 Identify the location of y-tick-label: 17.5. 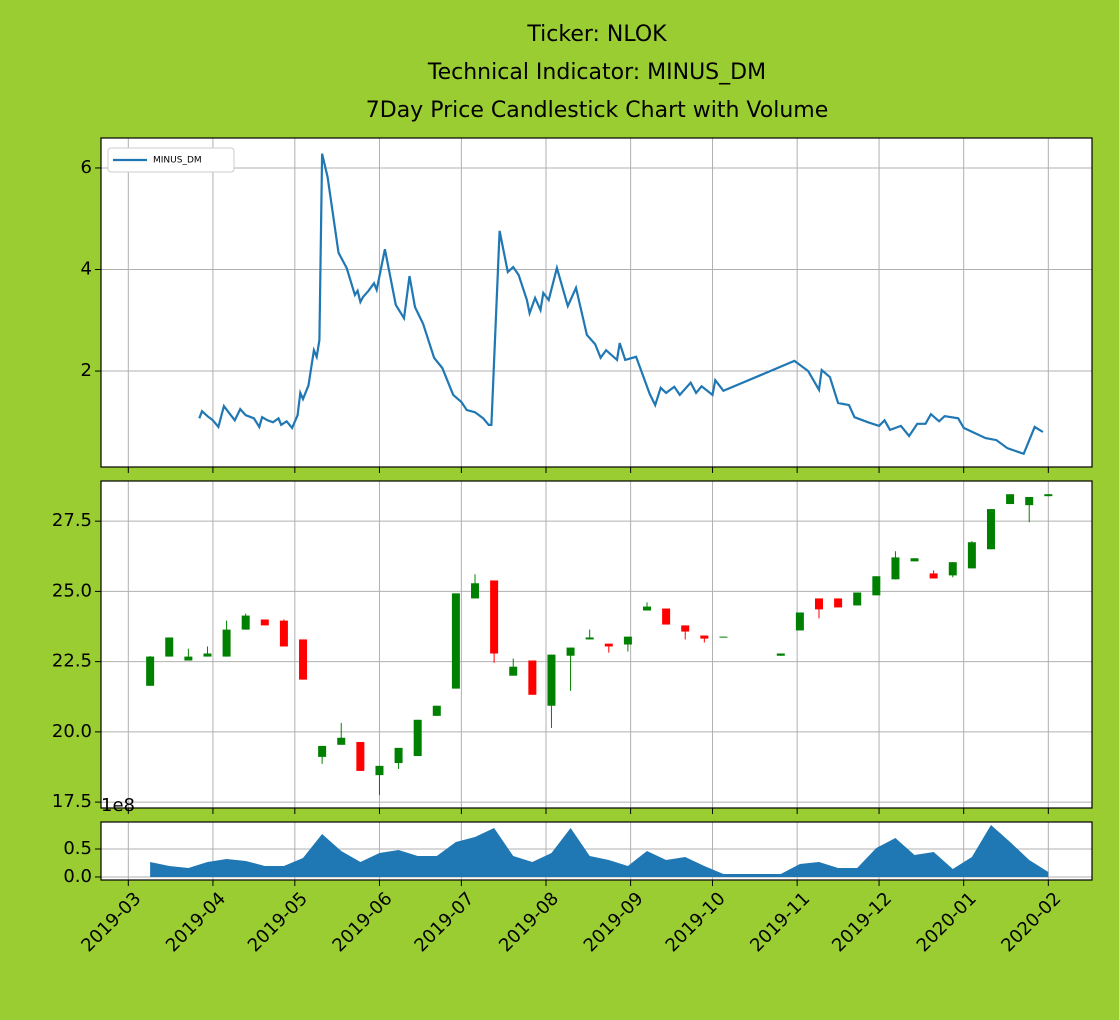
(72, 801).